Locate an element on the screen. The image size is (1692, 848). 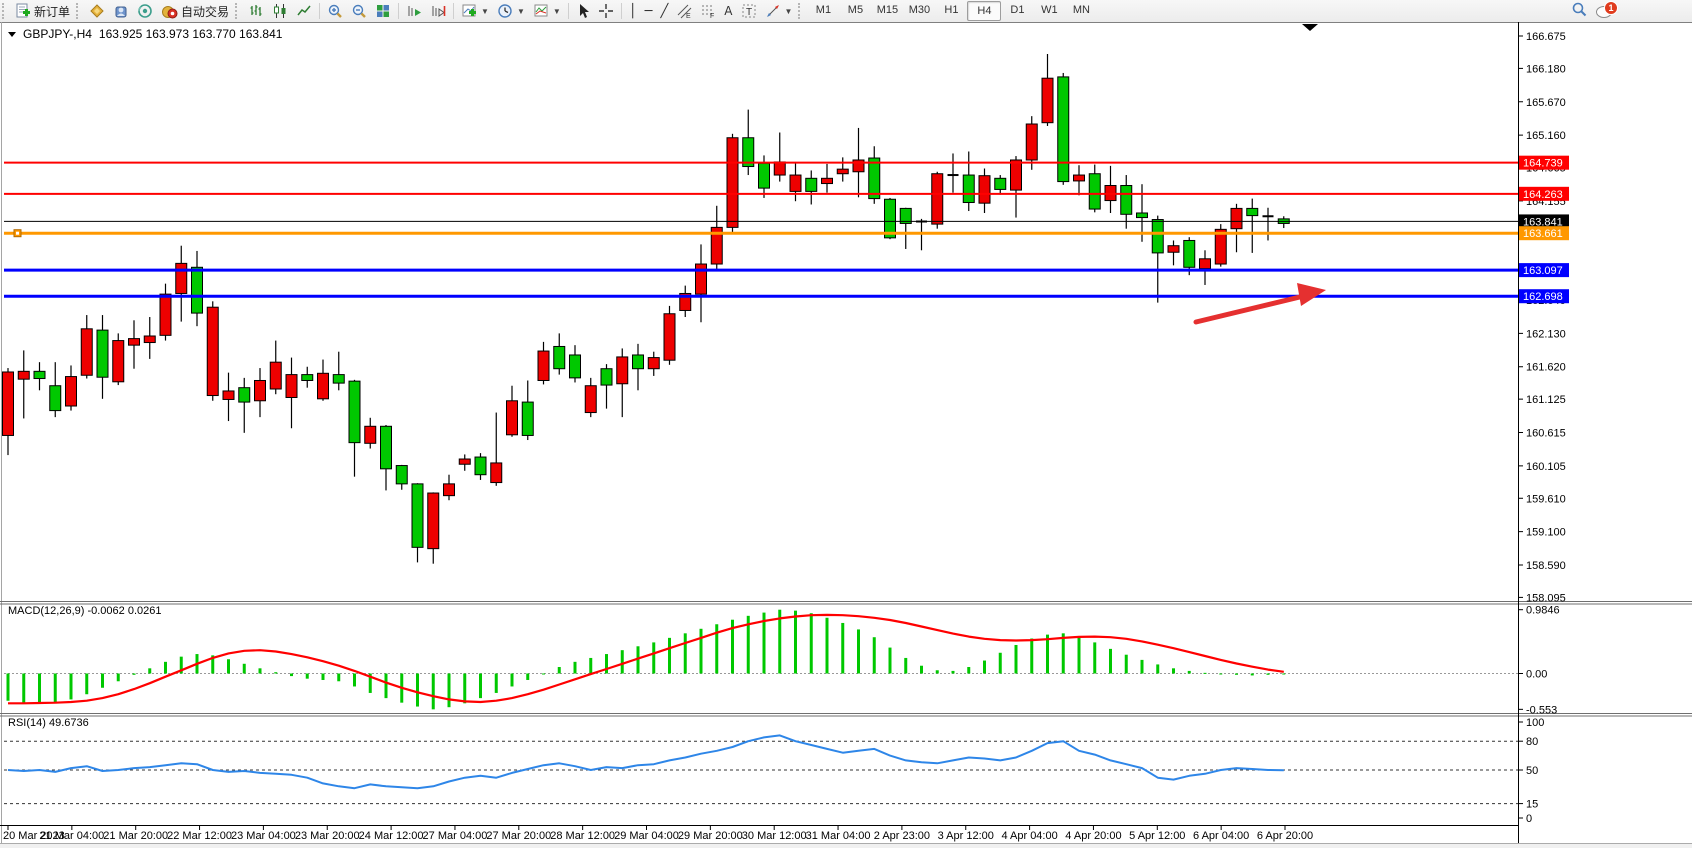
trendline-tool-button: ╱ is located at coordinates (664, 11).